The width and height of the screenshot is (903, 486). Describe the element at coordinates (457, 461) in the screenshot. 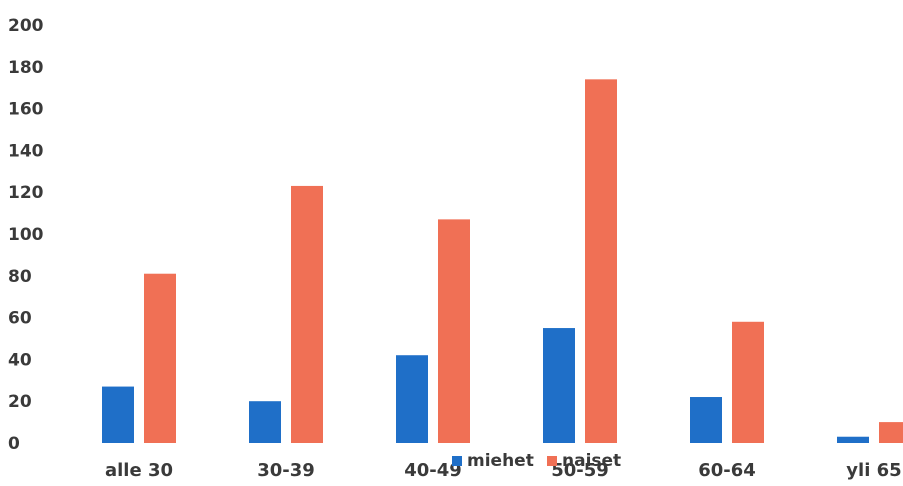

I see `legend-swatch-miehet` at that location.